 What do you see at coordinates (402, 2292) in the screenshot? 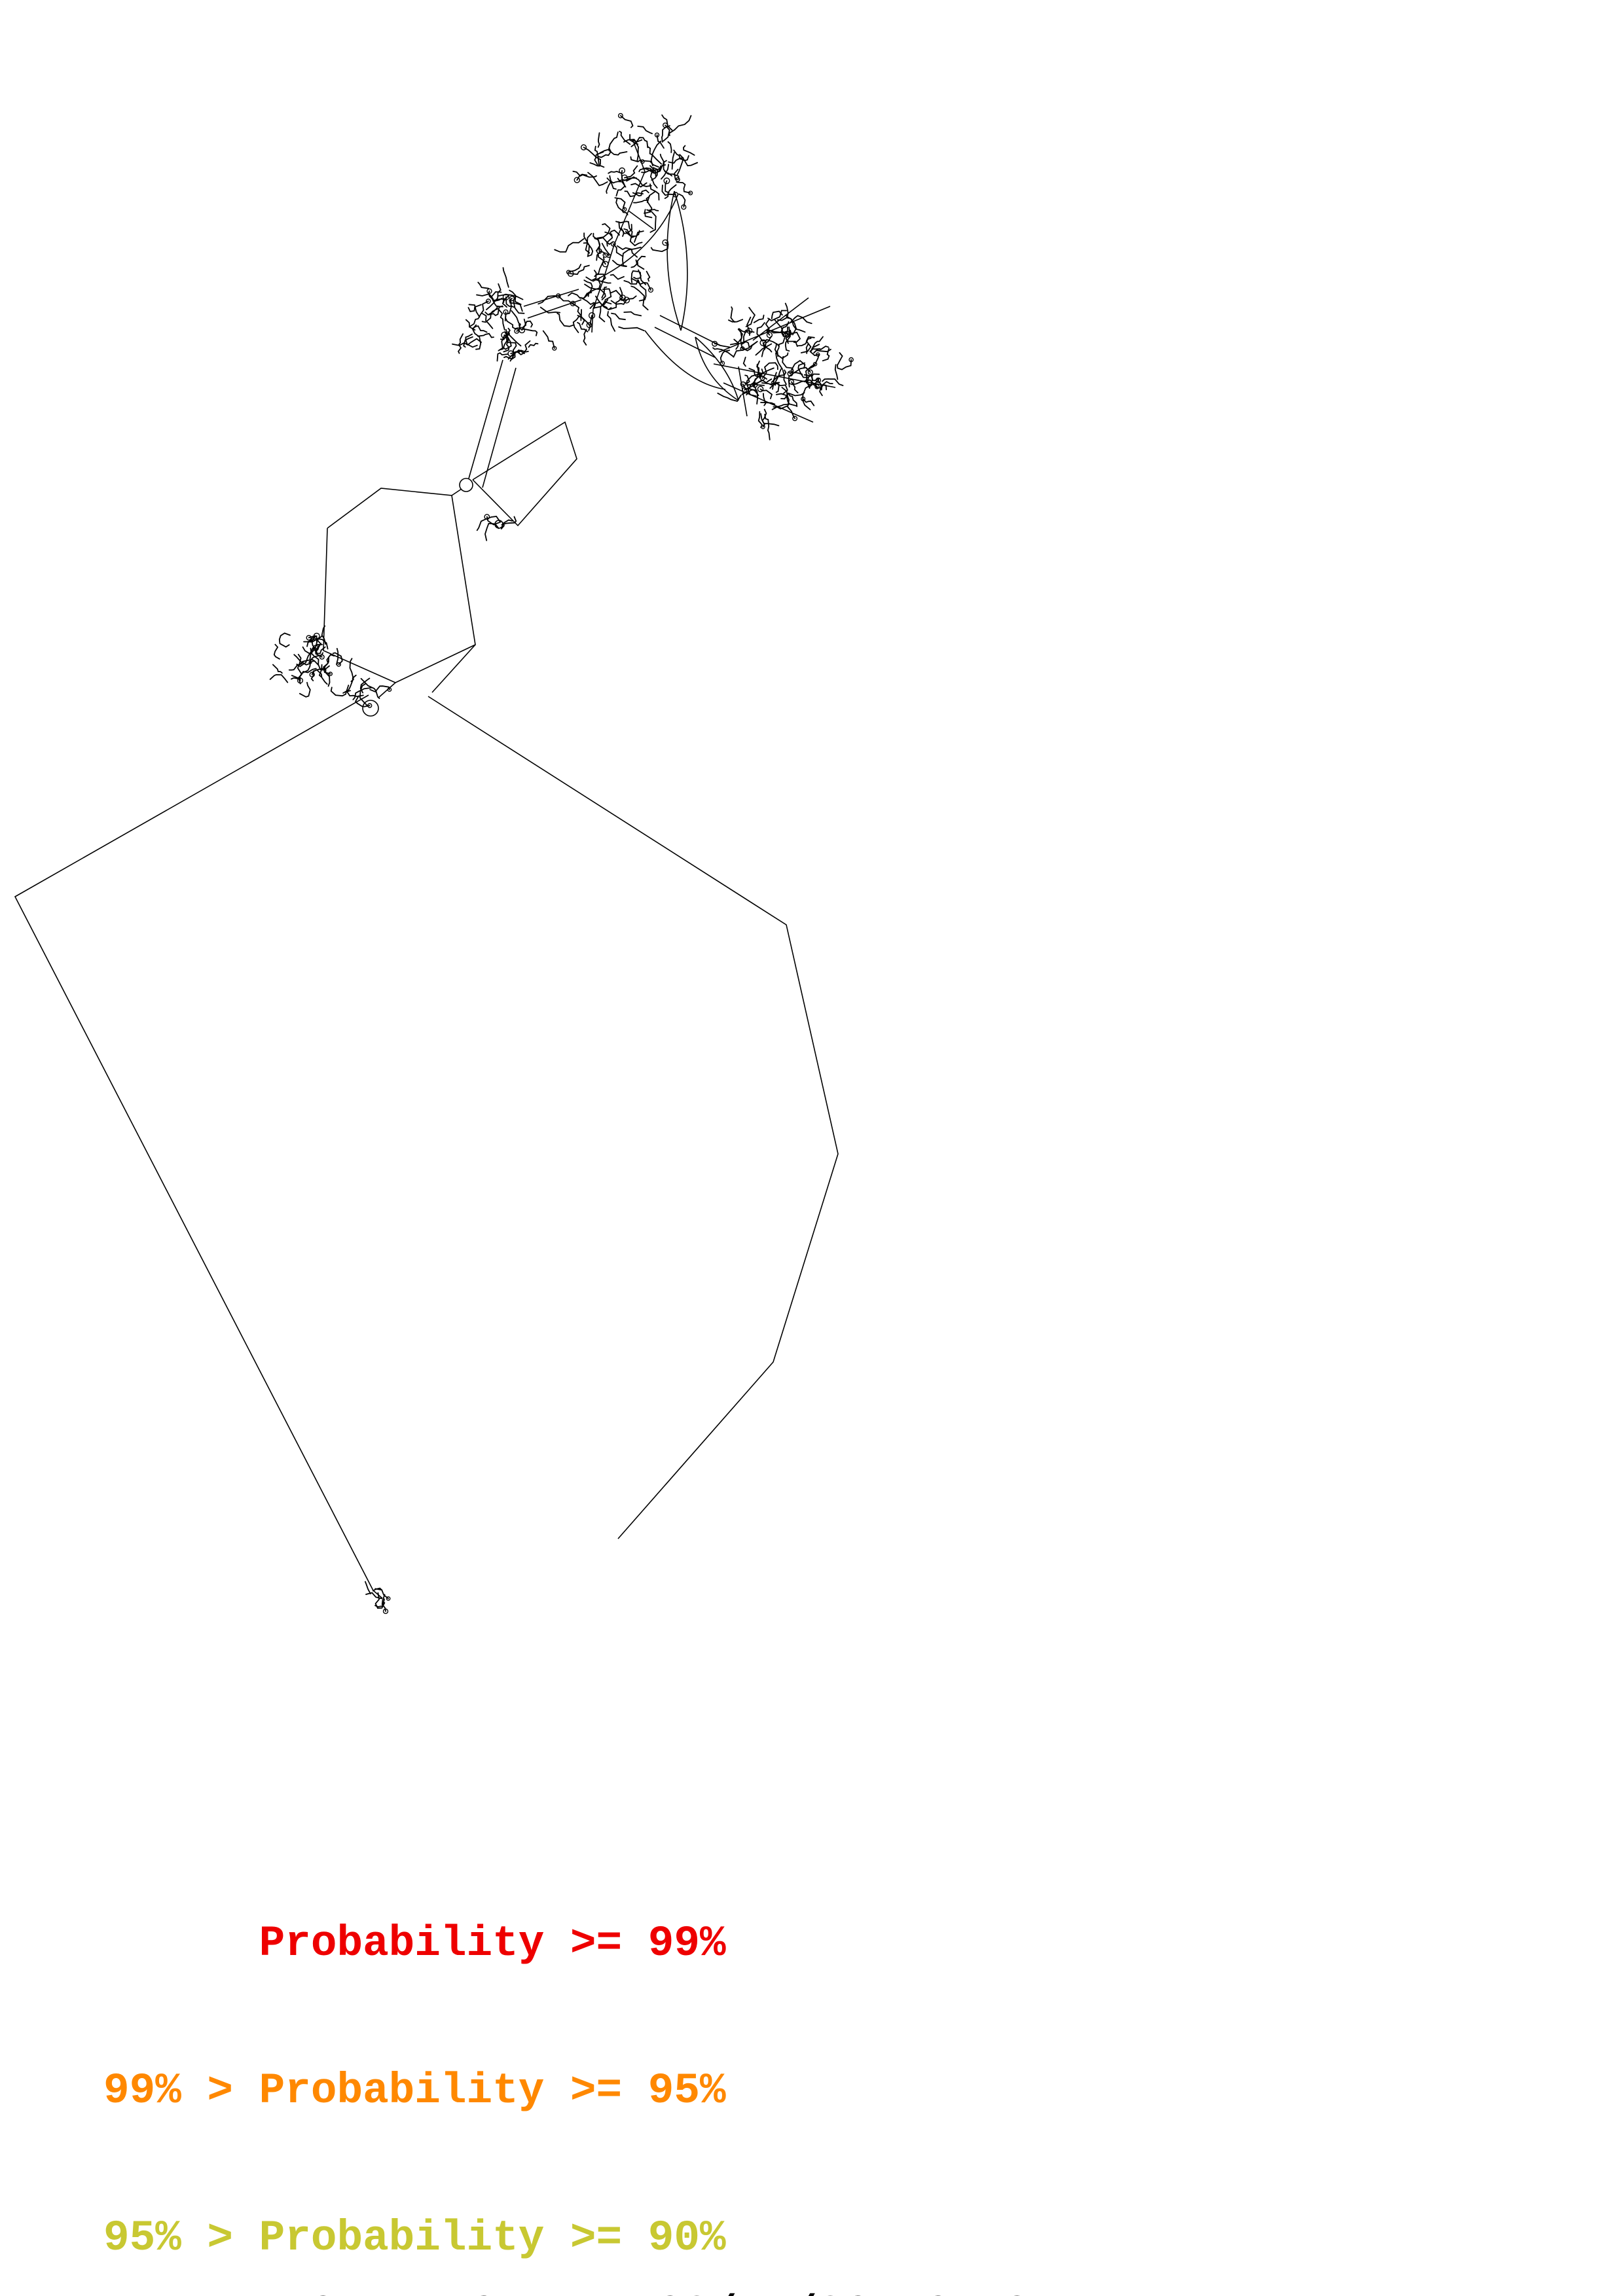
I see `energy-readout: ENERGY = −635.4` at bounding box center [402, 2292].